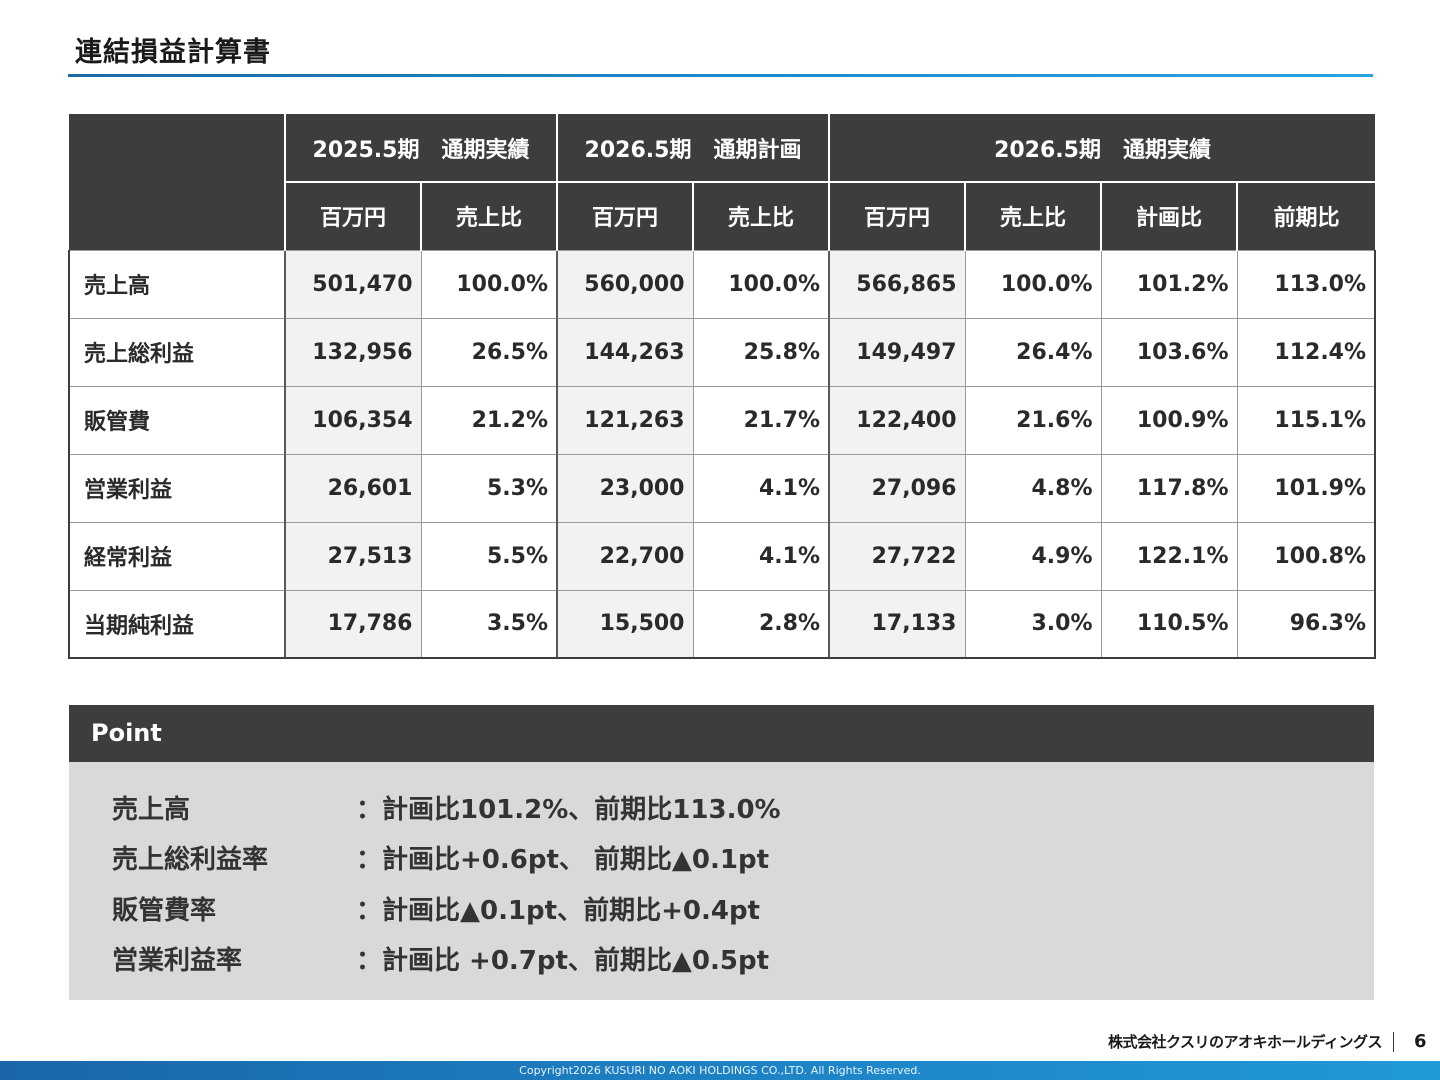 This screenshot has height=1080, width=1440. What do you see at coordinates (177, 556) in the screenshot?
I see `row-label: 経常利益` at bounding box center [177, 556].